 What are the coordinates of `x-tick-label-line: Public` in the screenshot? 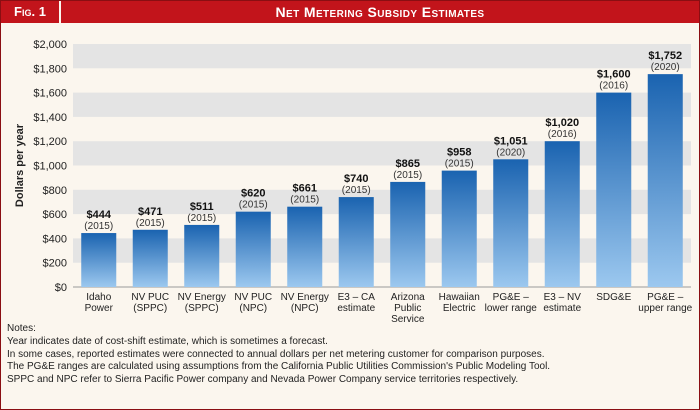 It's located at (407, 308).